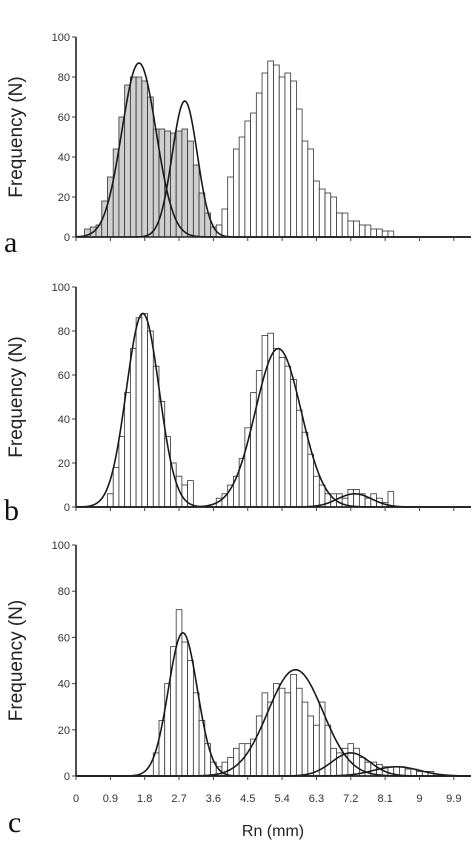 The height and width of the screenshot is (847, 474). Describe the element at coordinates (273, 831) in the screenshot. I see `x-axis-label: Rn (mm)` at that location.